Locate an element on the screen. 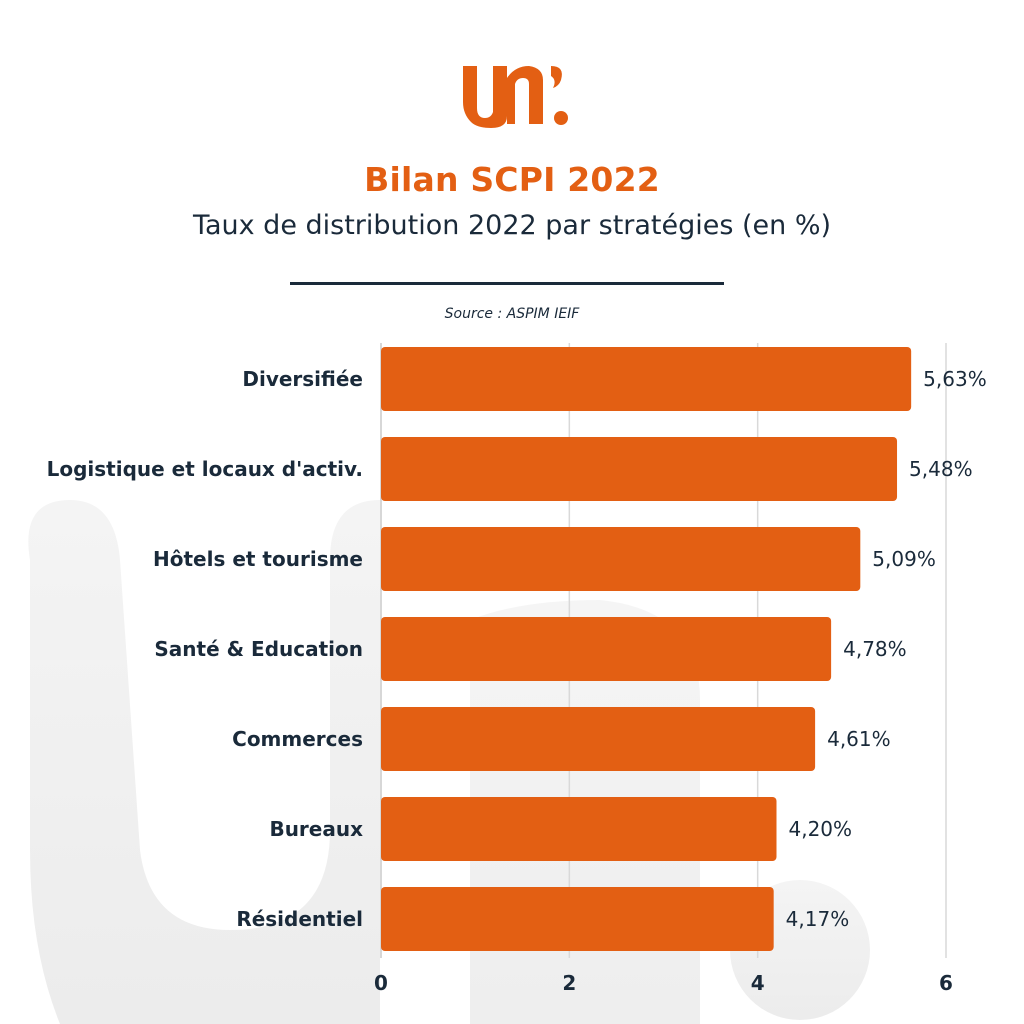 The width and height of the screenshot is (1024, 1024). category-label-2: Hôtels et tourisme is located at coordinates (258, 559).